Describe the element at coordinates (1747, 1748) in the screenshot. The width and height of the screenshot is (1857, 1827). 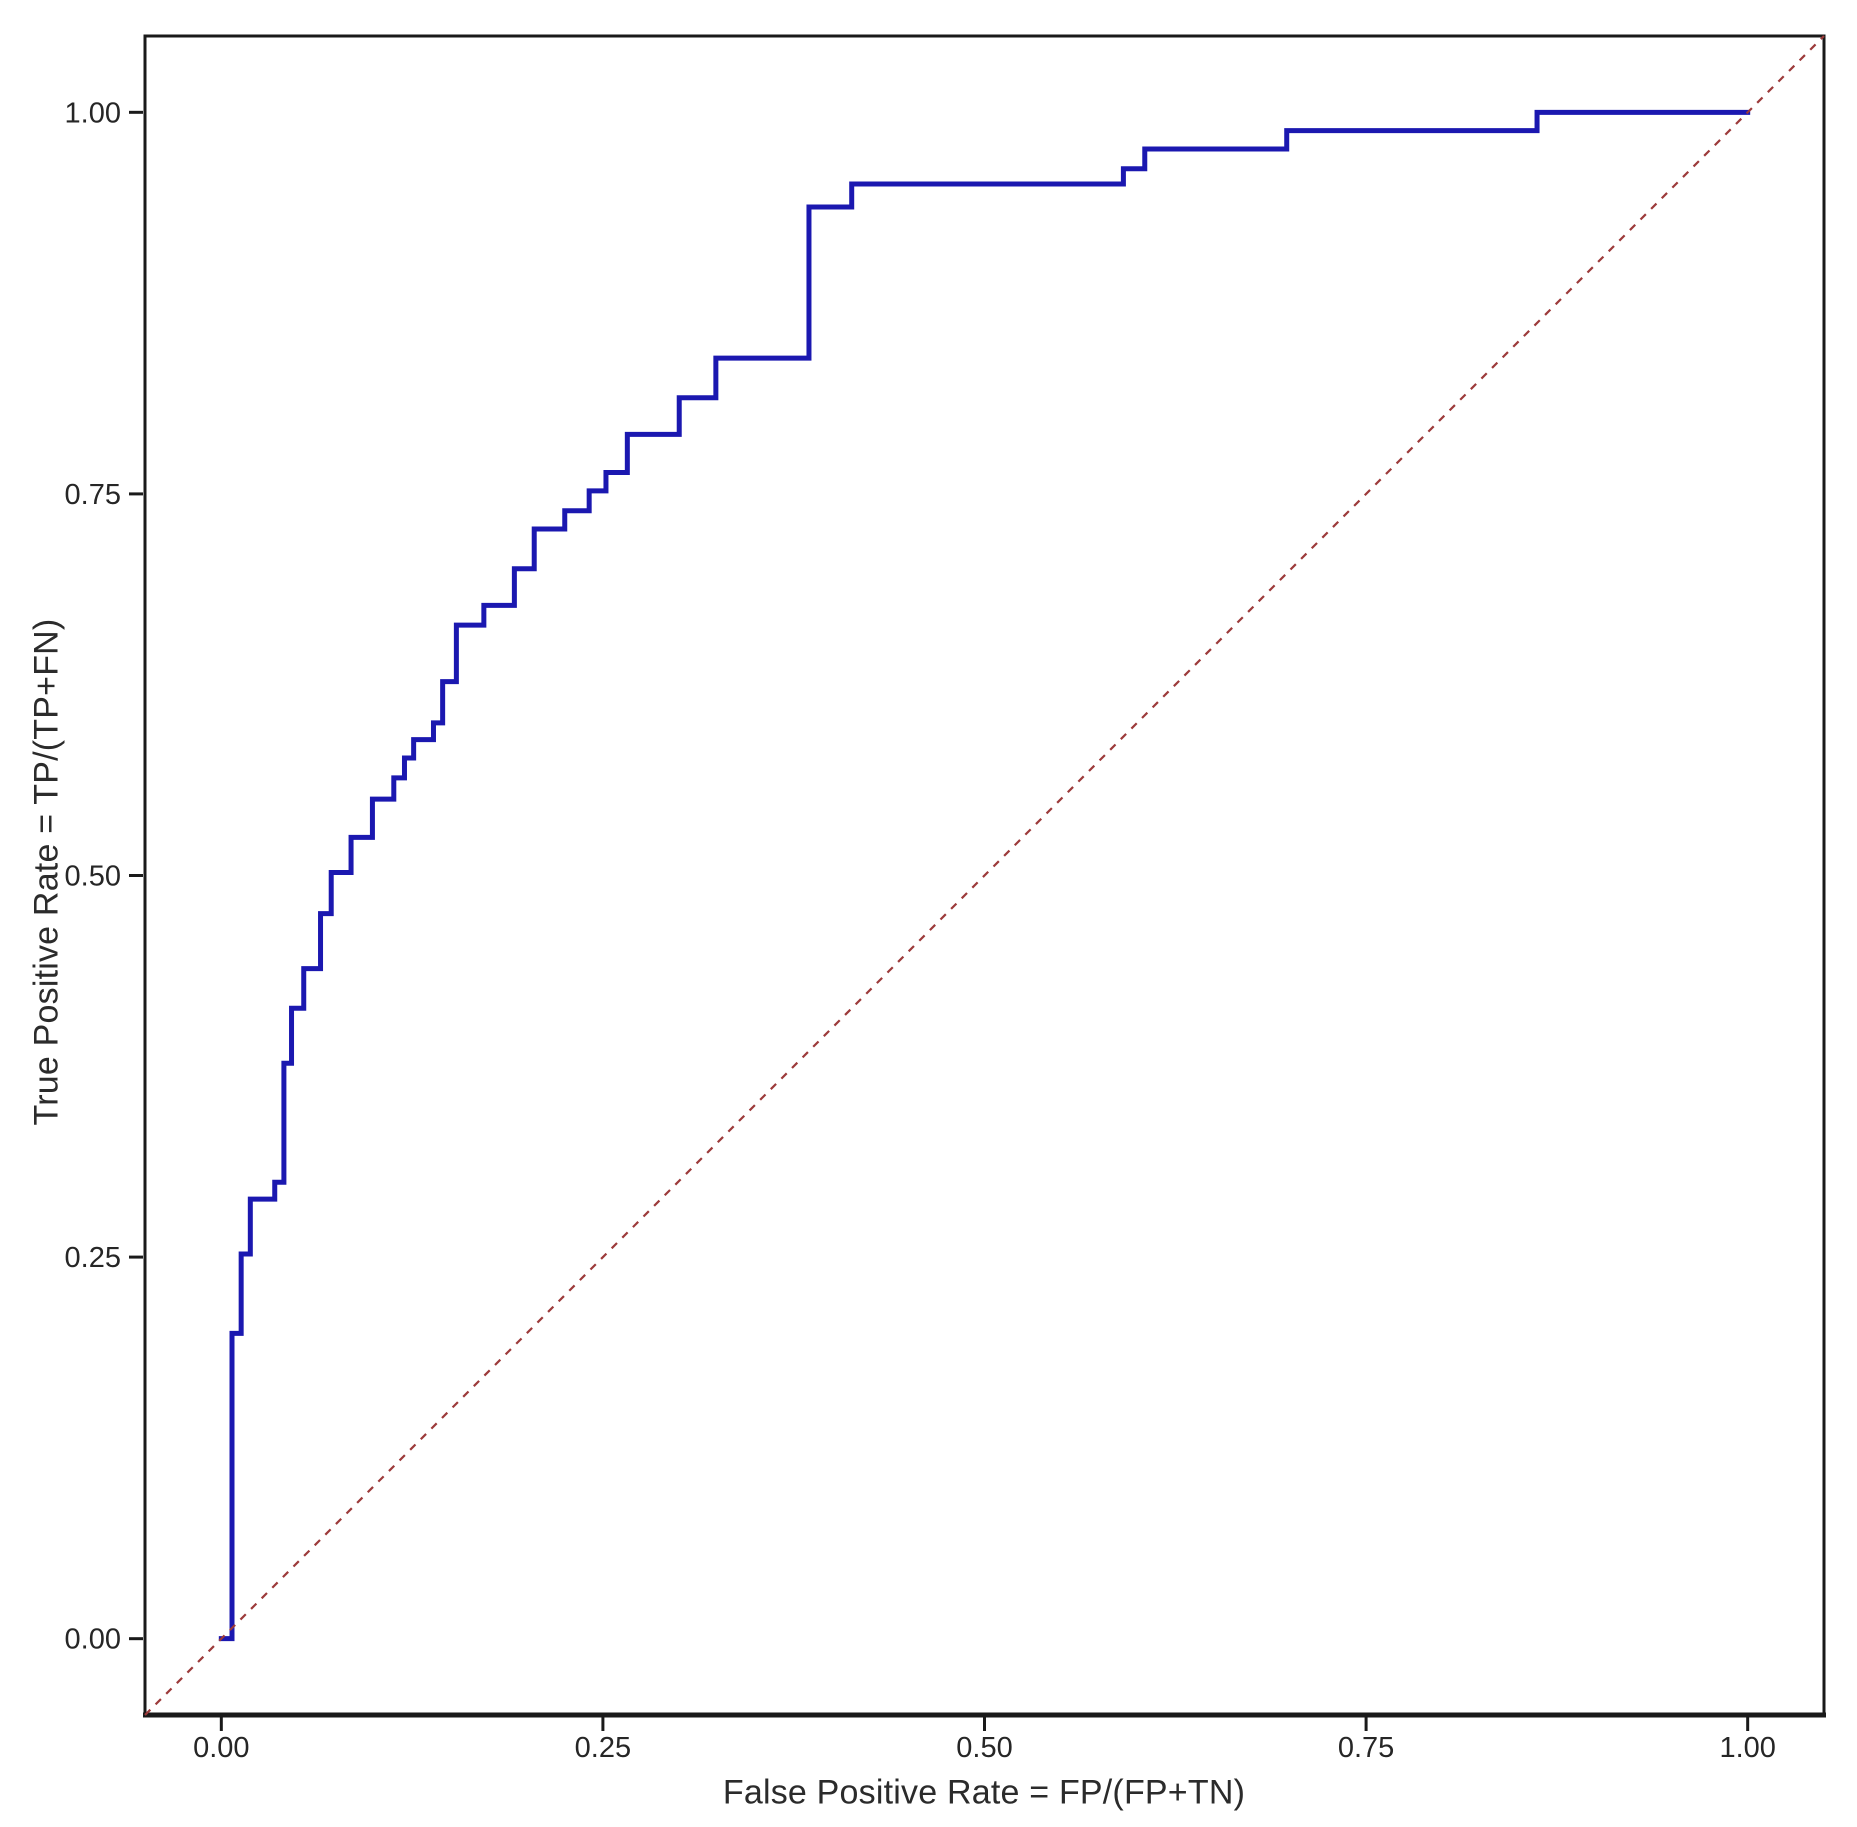
I see `x-tick-label: 1.00` at that location.